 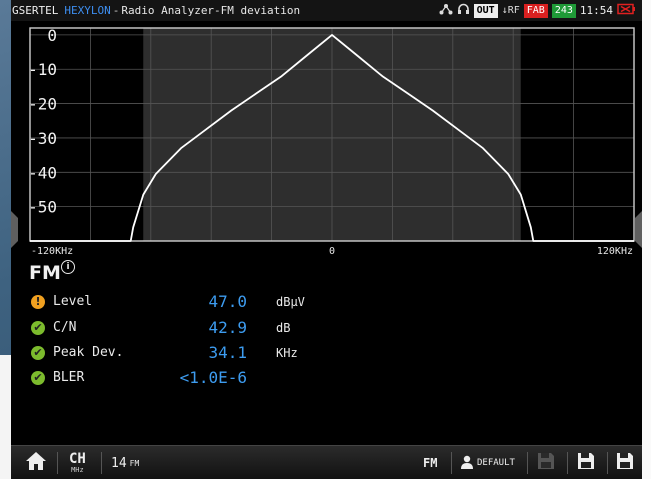 I want to click on output-badge: OUT, so click(x=485, y=10).